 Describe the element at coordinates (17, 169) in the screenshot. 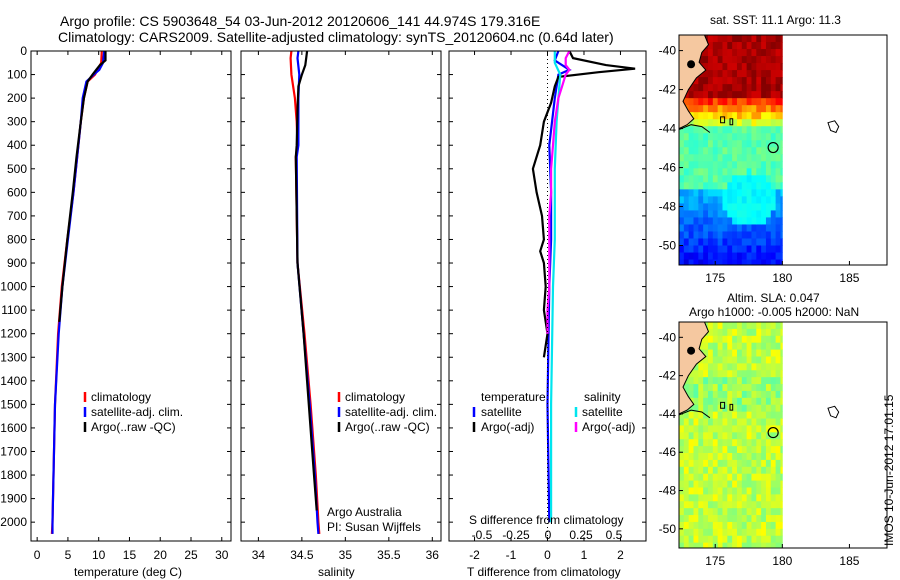

I see `depth-tick-label: 500` at that location.